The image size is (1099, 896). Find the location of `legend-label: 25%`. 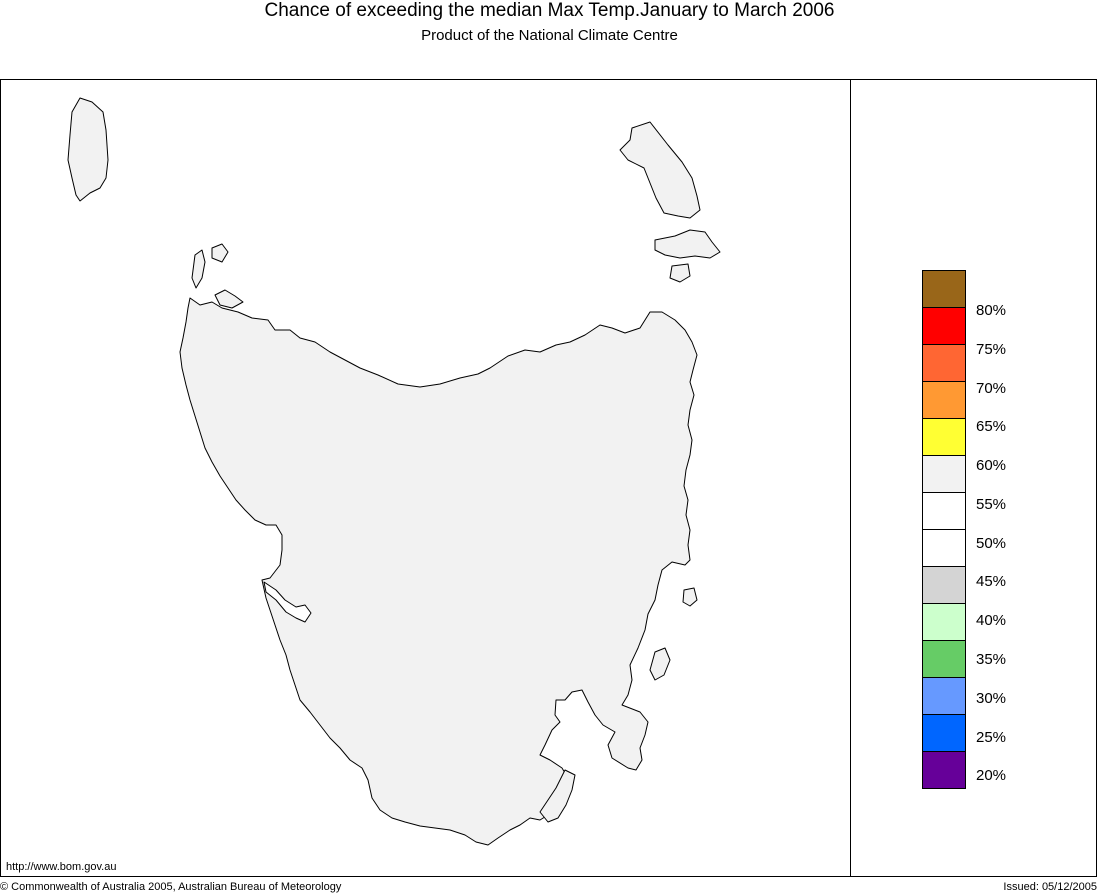

legend-label: 25% is located at coordinates (991, 737).